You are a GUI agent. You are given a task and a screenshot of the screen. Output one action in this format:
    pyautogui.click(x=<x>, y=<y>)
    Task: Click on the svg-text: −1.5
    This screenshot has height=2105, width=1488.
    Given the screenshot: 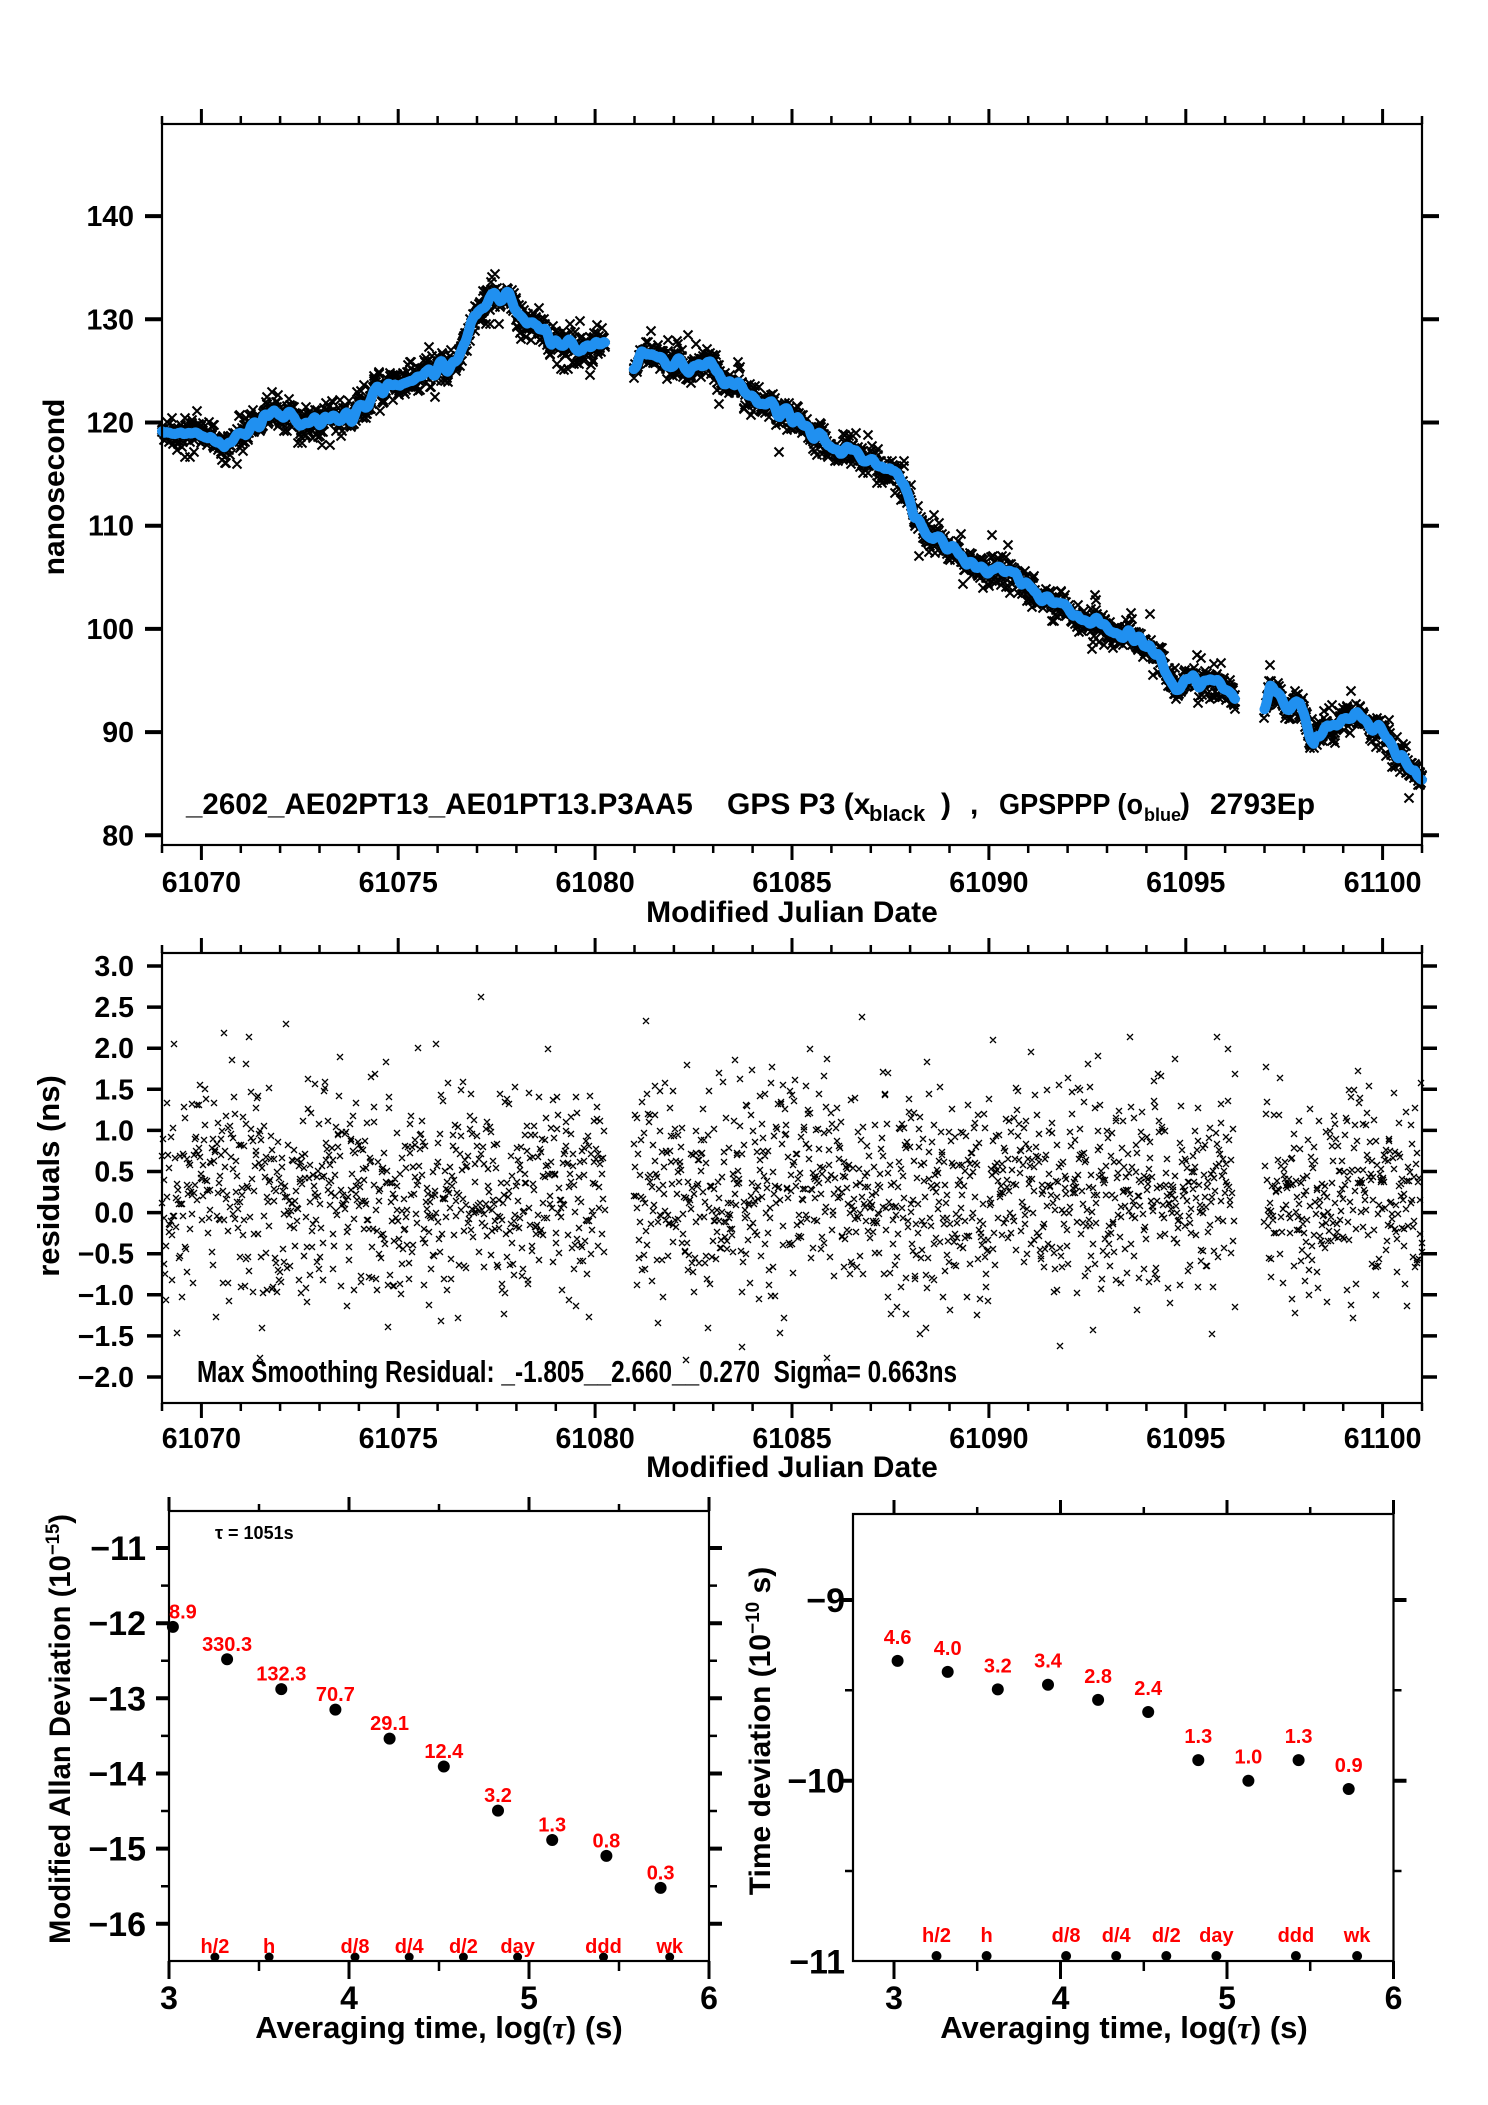 What is the action you would take?
    pyautogui.click(x=106, y=1337)
    